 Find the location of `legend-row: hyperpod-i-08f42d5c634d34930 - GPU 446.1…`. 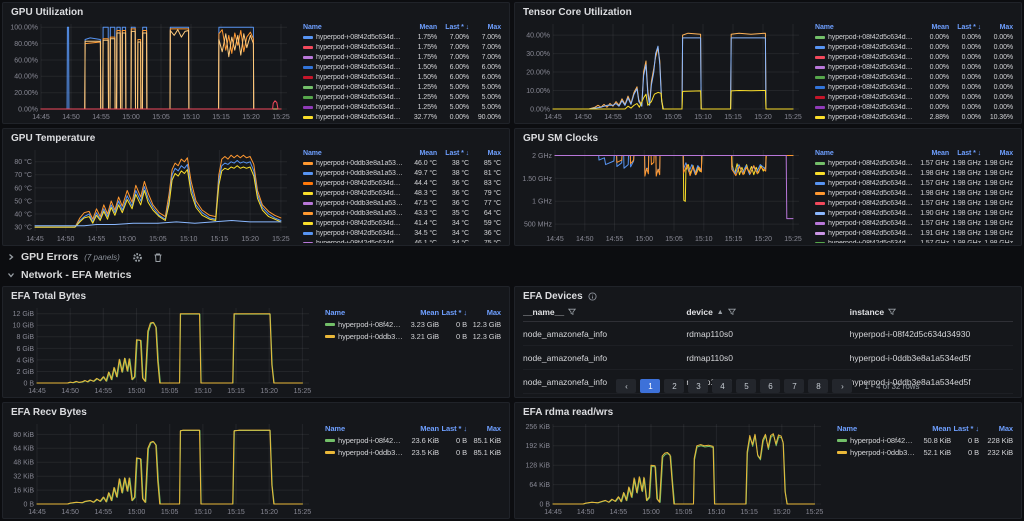

legend-row: hyperpod-i-08f42d5c634d34930 - GPU 446.1… is located at coordinates (403, 241).